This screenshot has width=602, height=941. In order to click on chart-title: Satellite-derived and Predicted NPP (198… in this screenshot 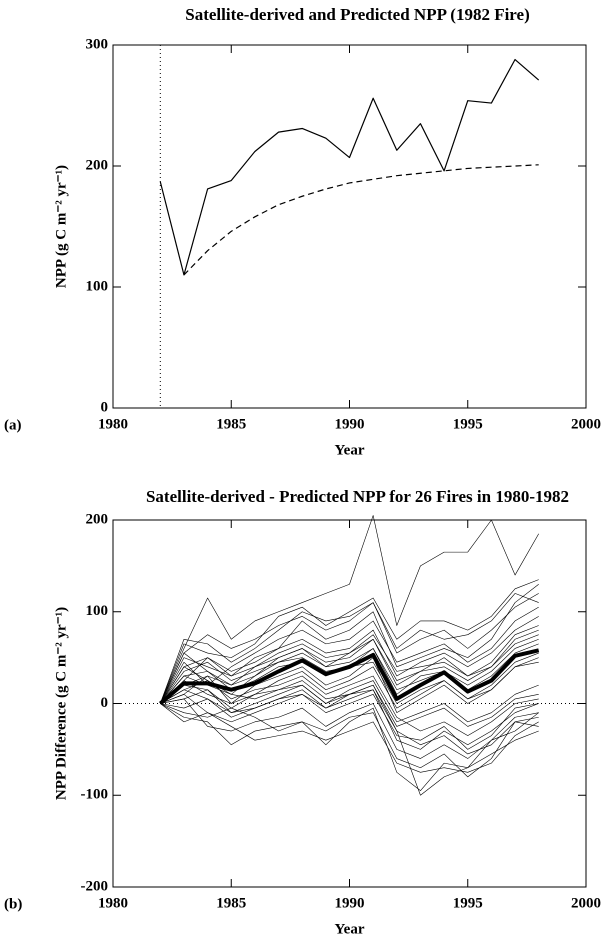, I will do `click(357, 14)`.